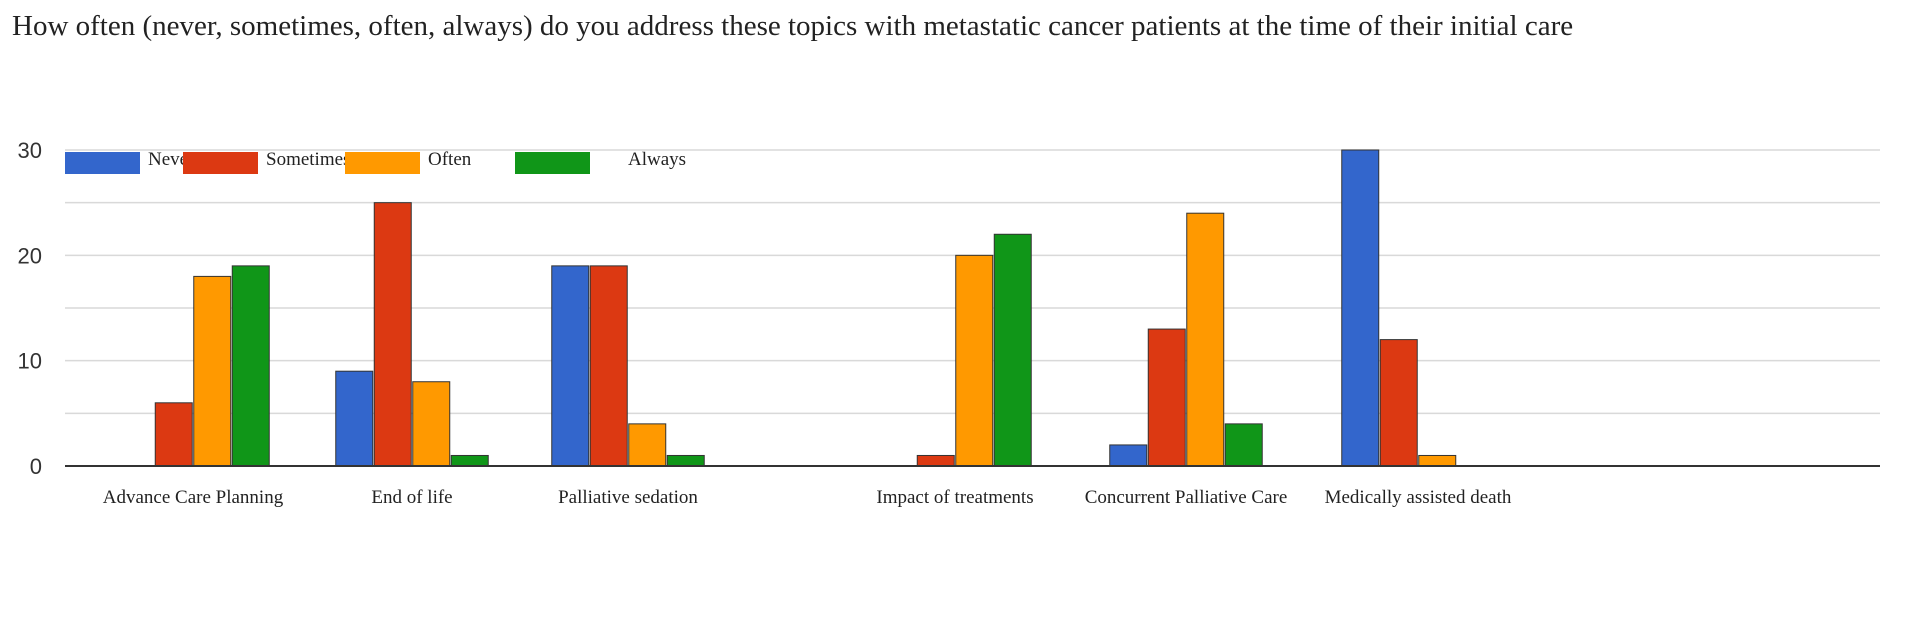 The height and width of the screenshot is (630, 1907). Describe the element at coordinates (411, 497) in the screenshot. I see `x-tick-label: End of life` at that location.